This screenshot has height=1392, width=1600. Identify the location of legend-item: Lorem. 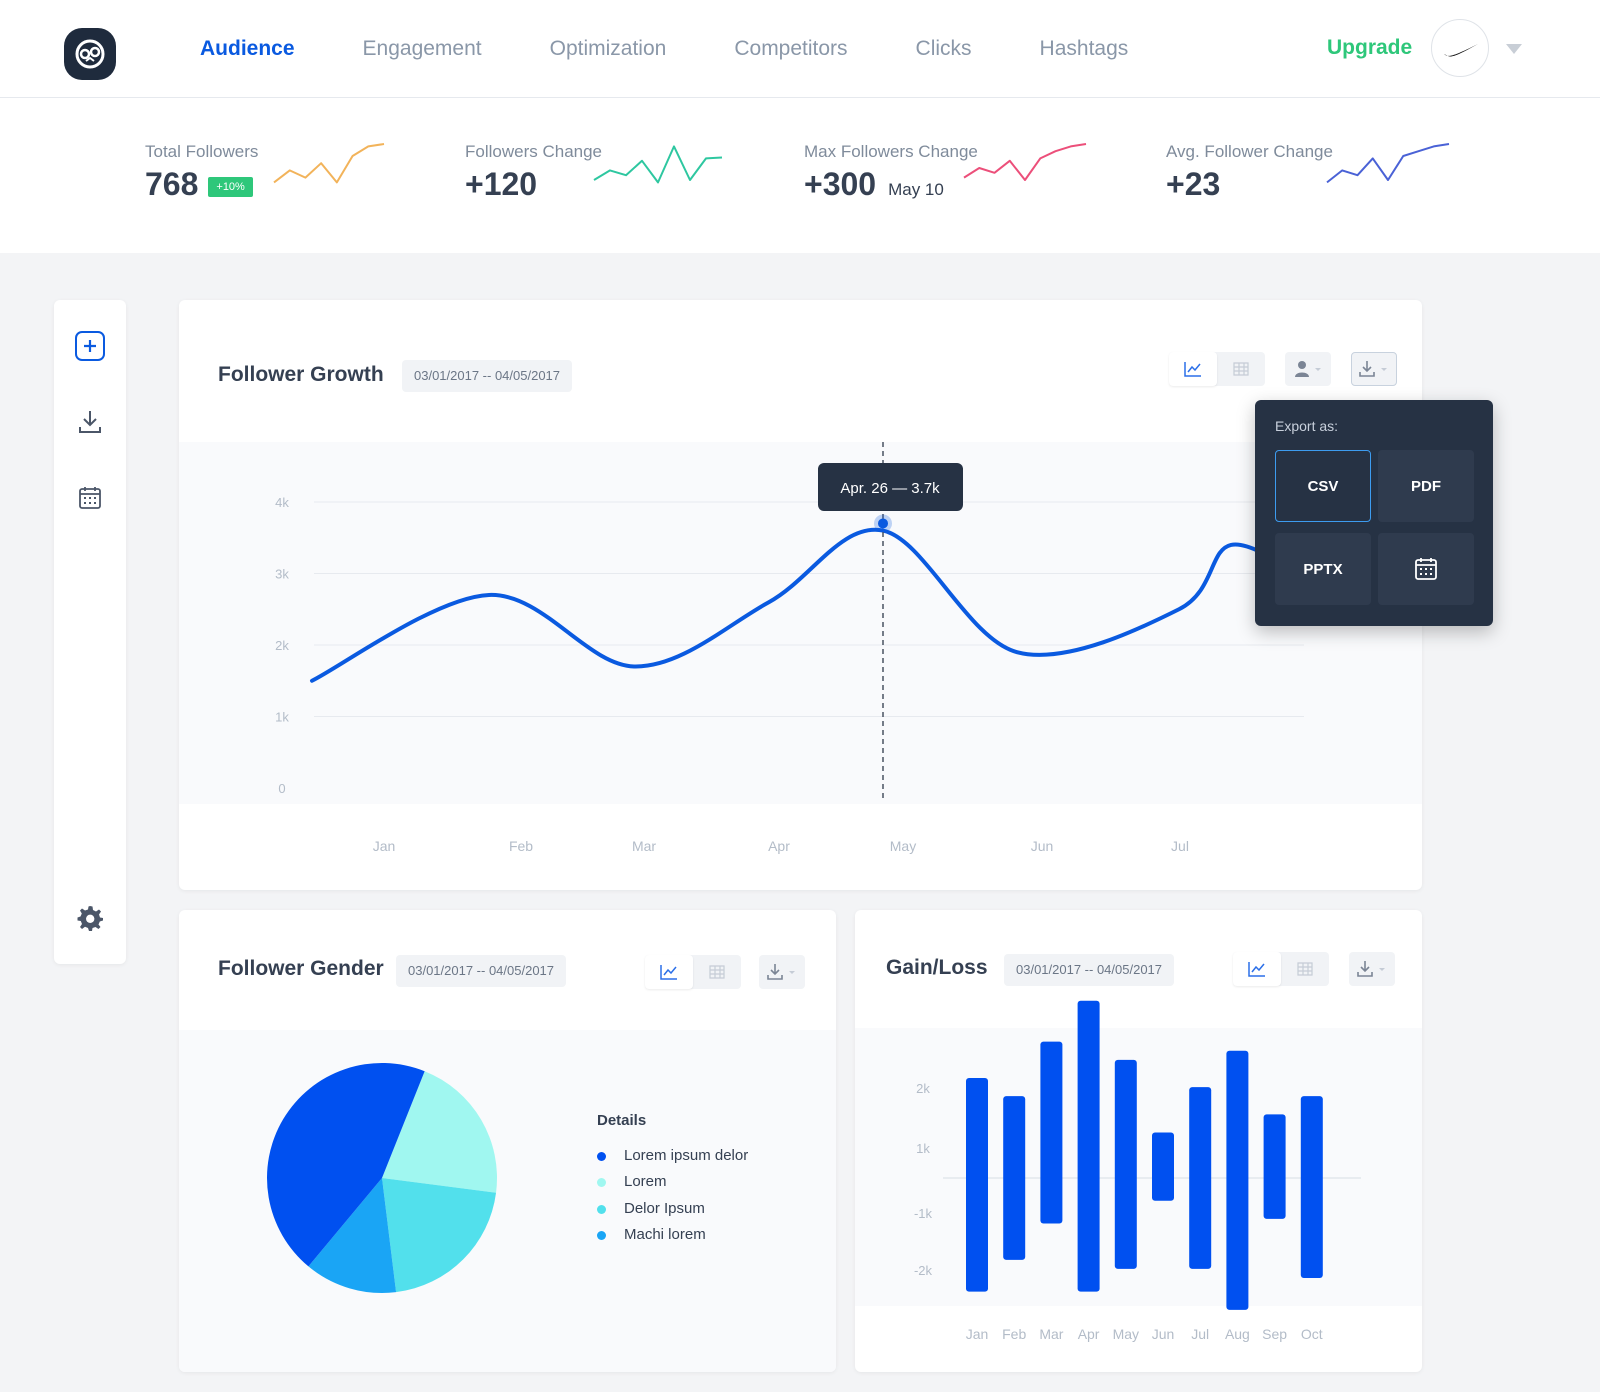
(632, 1181).